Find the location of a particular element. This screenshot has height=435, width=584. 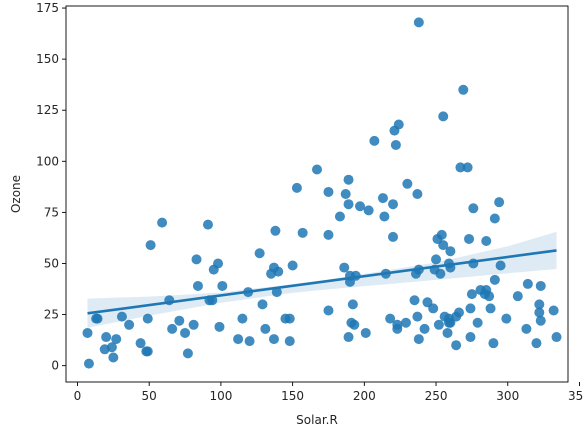

y-tick-label: 125 is located at coordinates (47, 110).